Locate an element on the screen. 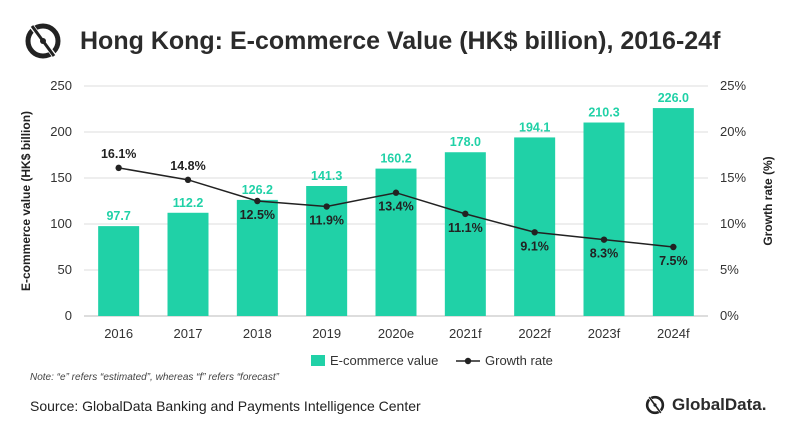 The width and height of the screenshot is (800, 428). globaldata-mark-icon is located at coordinates (655, 405).